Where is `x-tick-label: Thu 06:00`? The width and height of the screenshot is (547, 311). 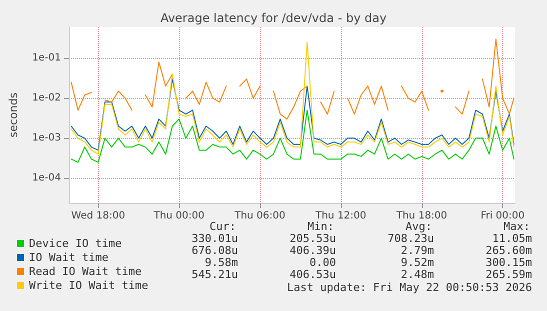
x-tick-label: Thu 06:00 is located at coordinates (260, 216).